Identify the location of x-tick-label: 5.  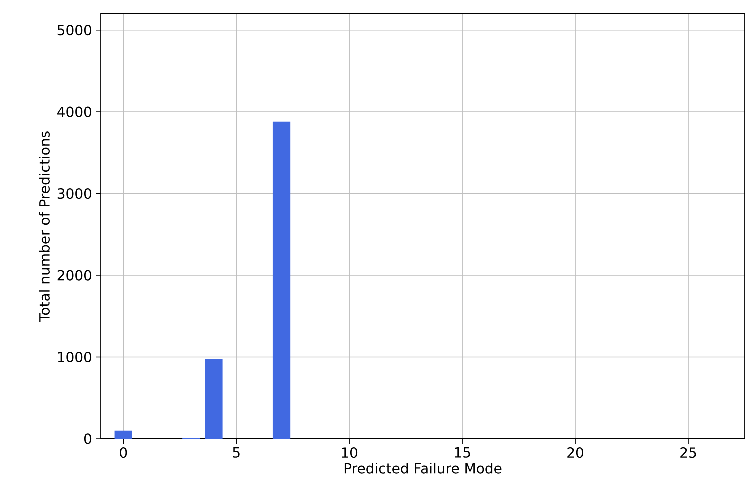
(236, 453).